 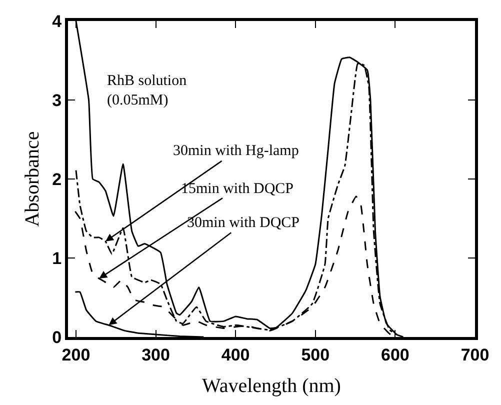 I want to click on y-tick-label: 1, so click(x=57, y=258).